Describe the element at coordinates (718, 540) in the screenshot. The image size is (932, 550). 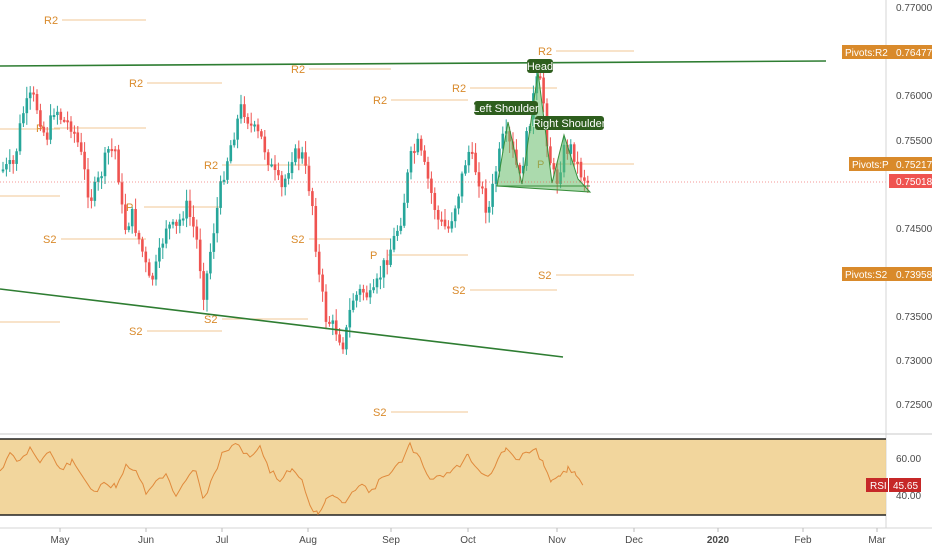
I see `time-tick-label: 2020` at that location.